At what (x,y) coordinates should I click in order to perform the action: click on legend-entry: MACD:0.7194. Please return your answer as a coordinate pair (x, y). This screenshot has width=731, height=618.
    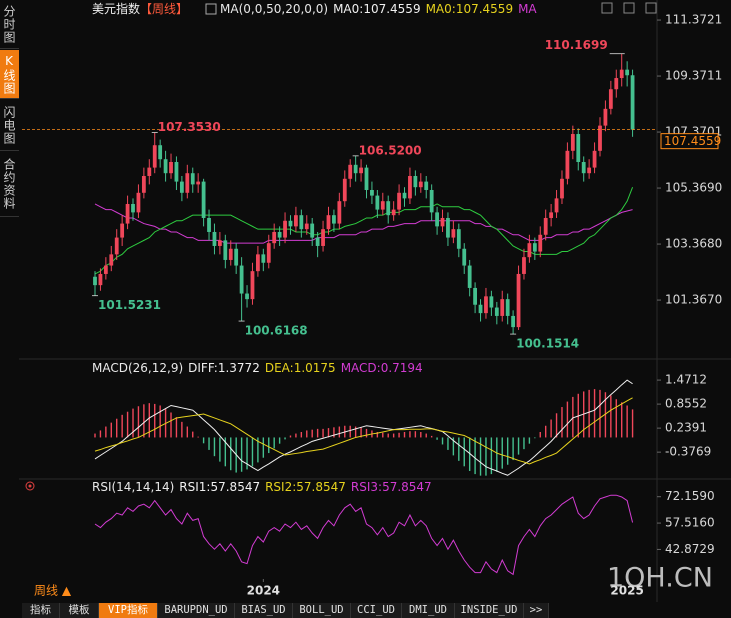
    Looking at the image, I should click on (382, 368).